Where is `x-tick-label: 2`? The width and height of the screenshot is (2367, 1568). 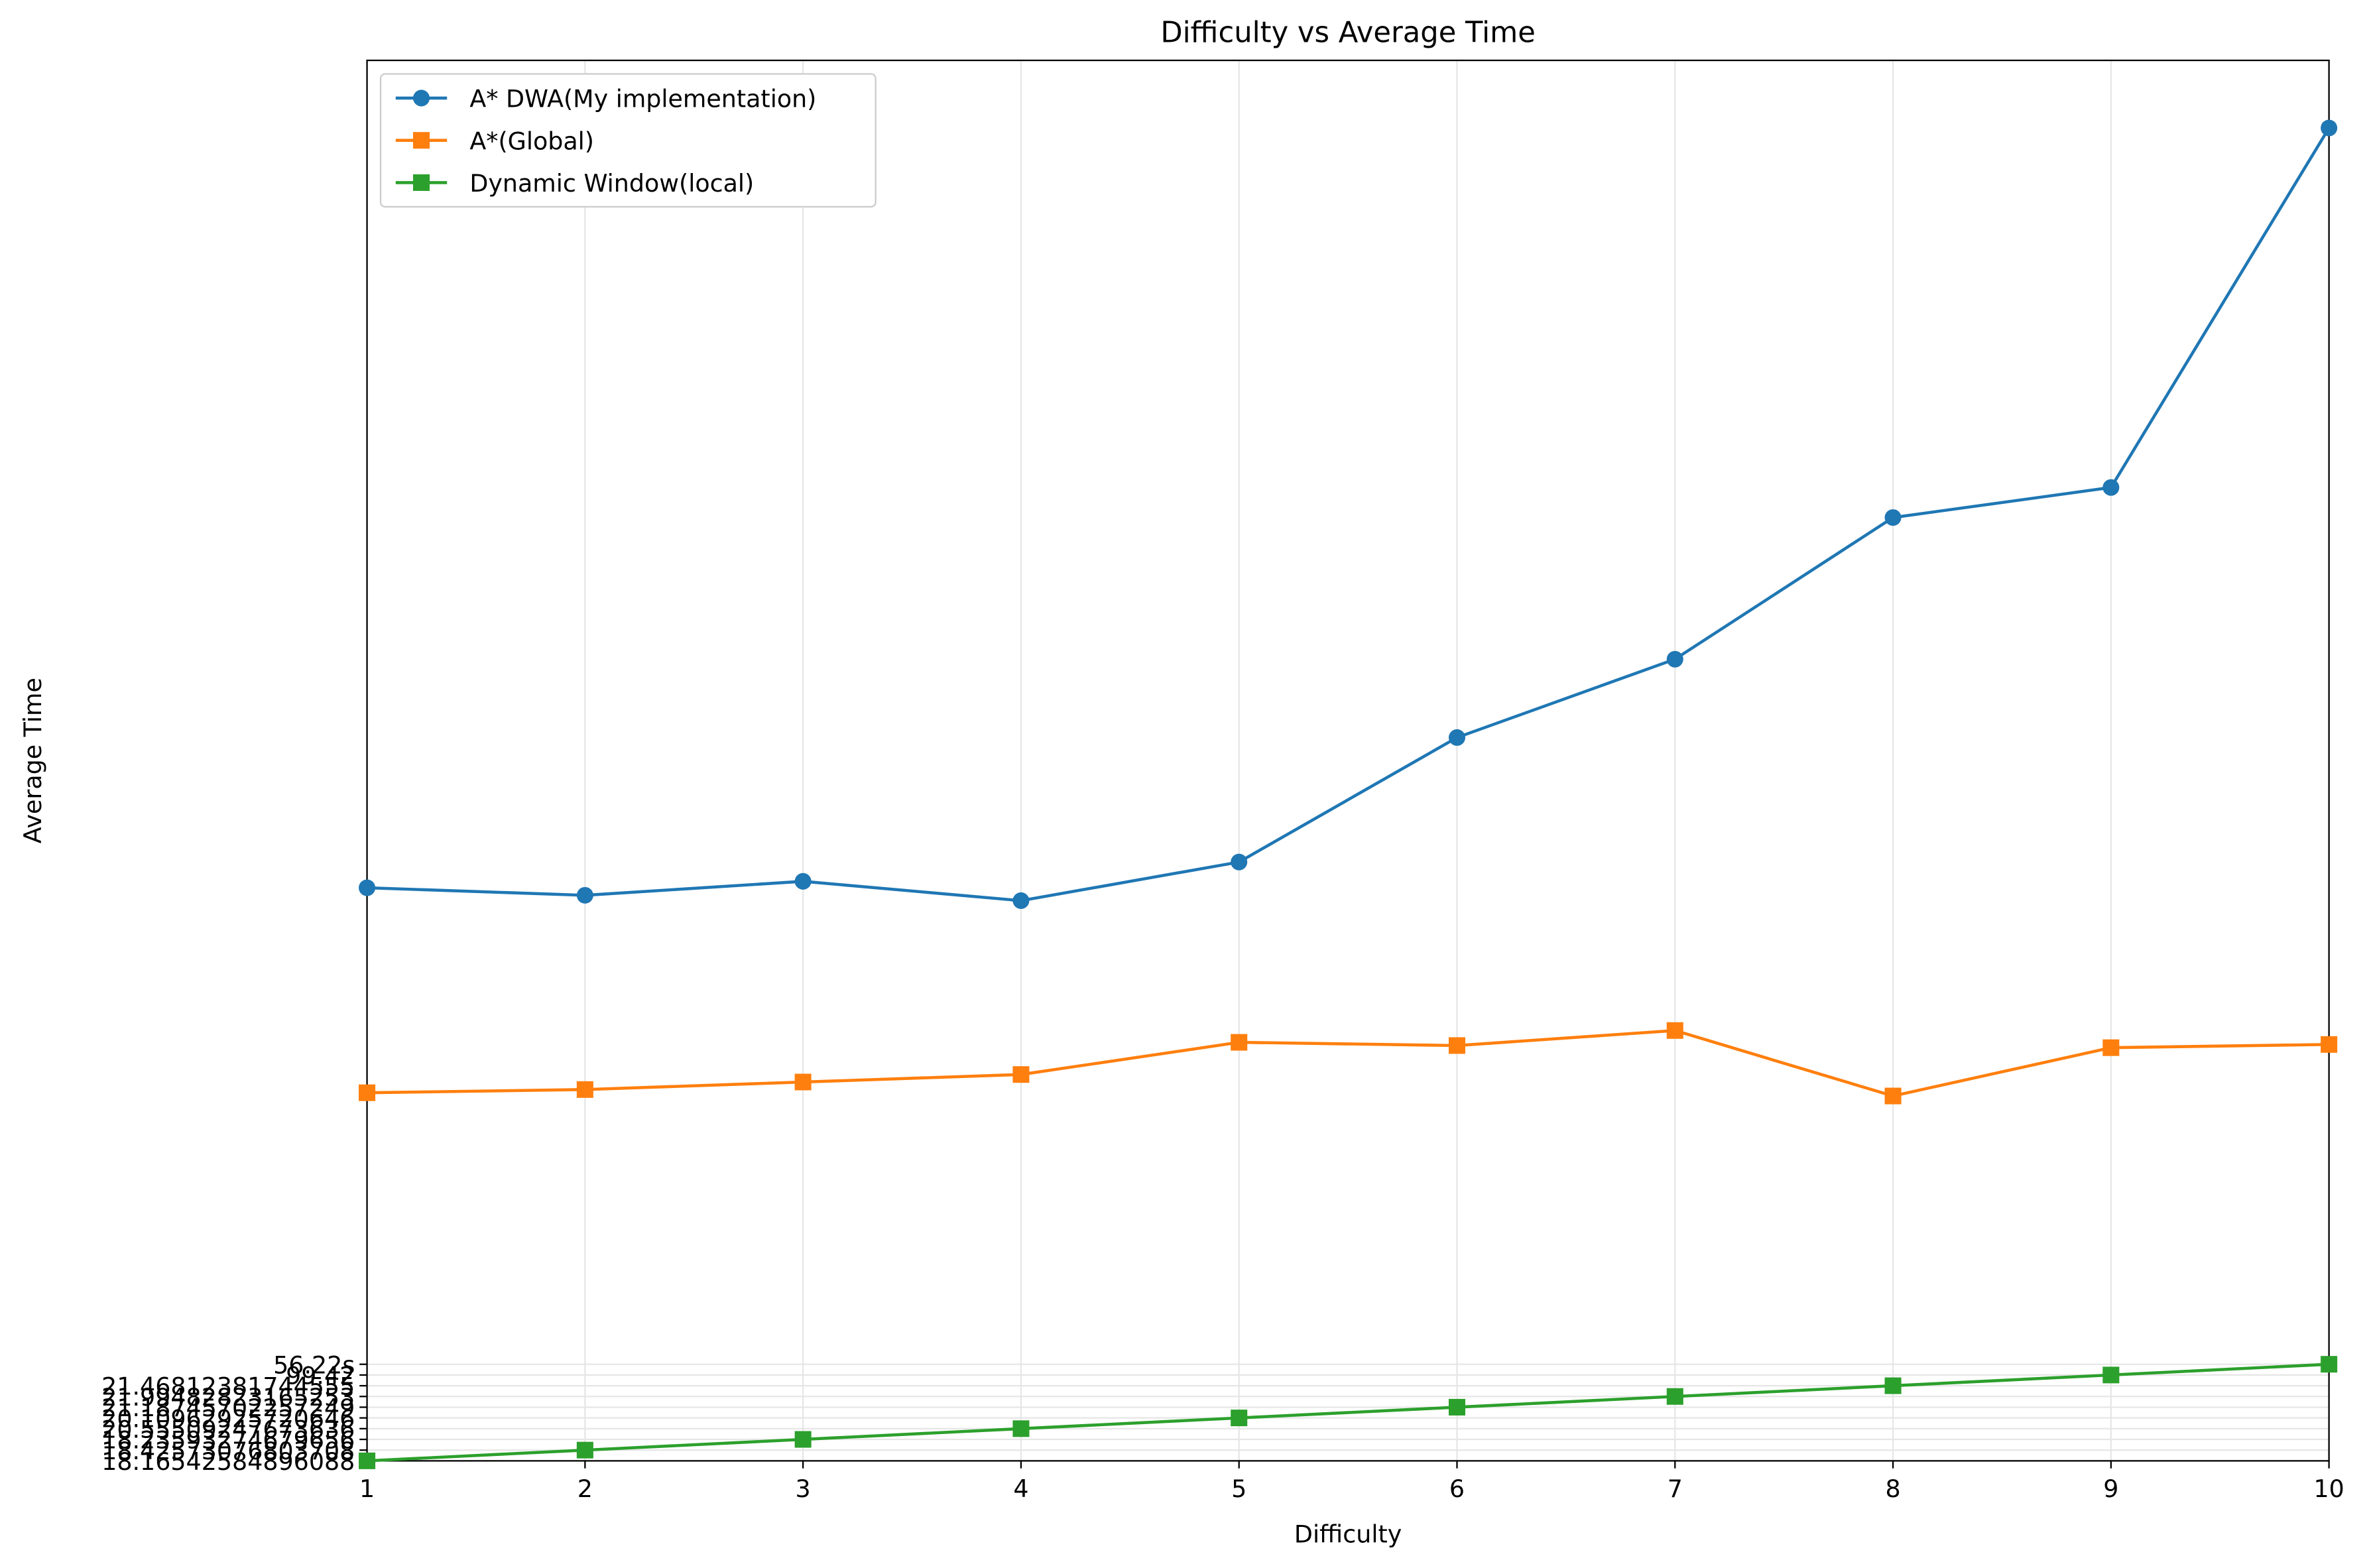 x-tick-label: 2 is located at coordinates (585, 1489).